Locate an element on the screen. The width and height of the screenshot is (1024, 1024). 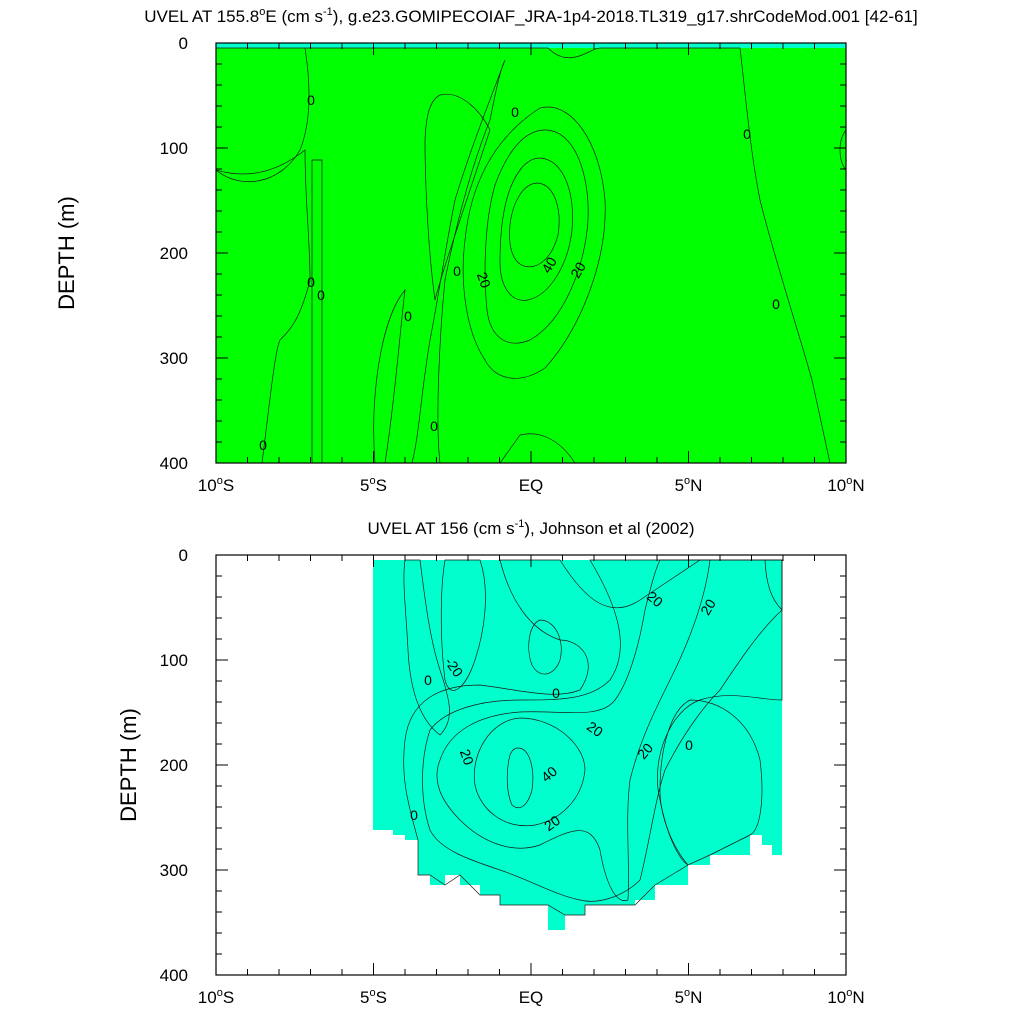
panel-observed-ylabel: DEPTH (m) is located at coordinates (128, 765).